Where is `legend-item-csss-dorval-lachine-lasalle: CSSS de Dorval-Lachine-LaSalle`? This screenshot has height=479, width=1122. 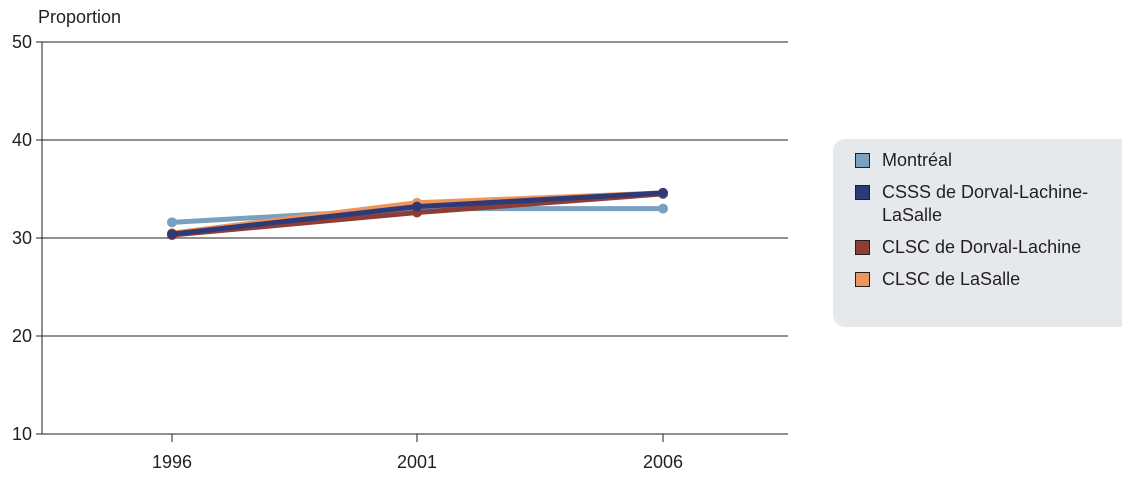
legend-item-csss-dorval-lachine-lasalle: CSSS de Dorval-Lachine-LaSalle is located at coordinates (988, 204).